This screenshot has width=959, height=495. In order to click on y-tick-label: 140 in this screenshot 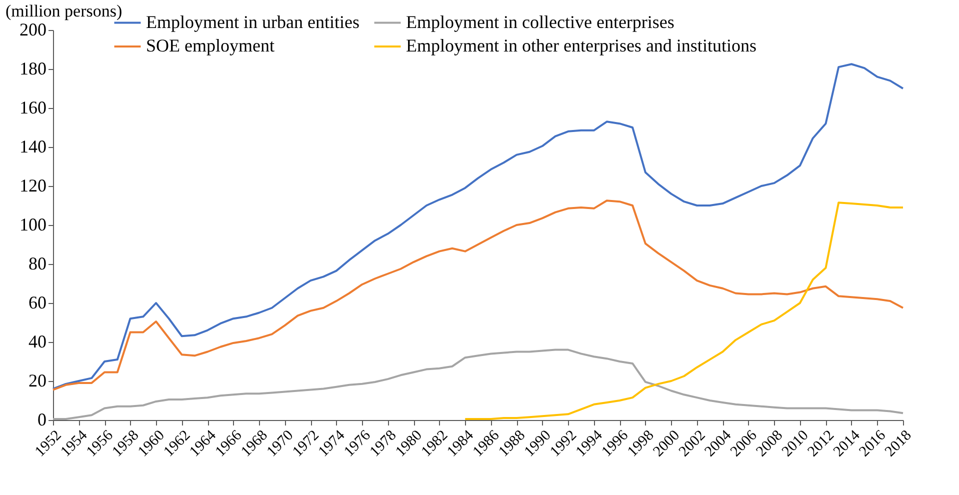, I will do `click(33, 146)`.